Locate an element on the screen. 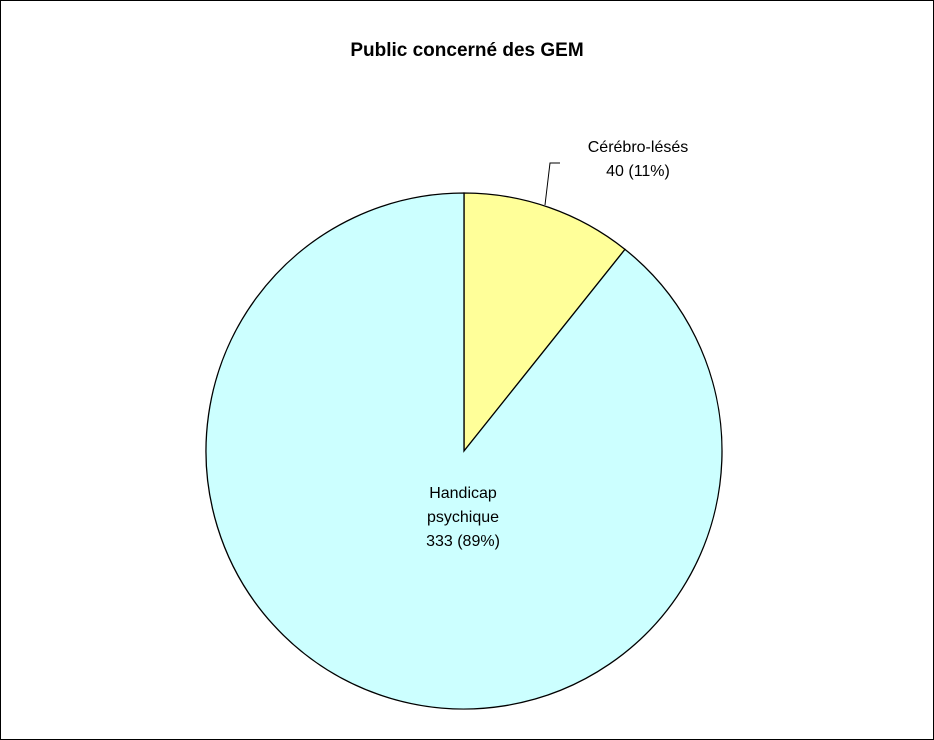 This screenshot has width=934, height=740. slice-label-line: Cérébro-lésés is located at coordinates (638, 147).